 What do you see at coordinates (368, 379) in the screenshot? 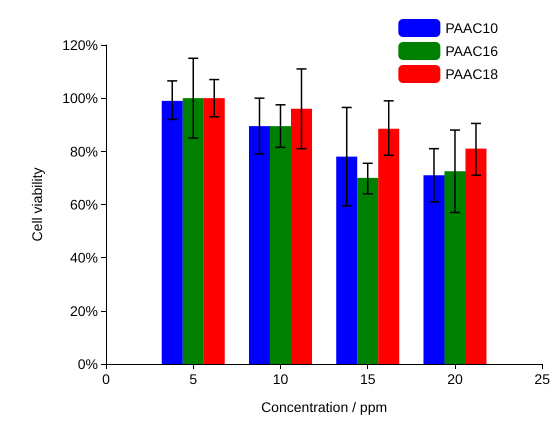
I see `x-tick-label: 15` at bounding box center [368, 379].